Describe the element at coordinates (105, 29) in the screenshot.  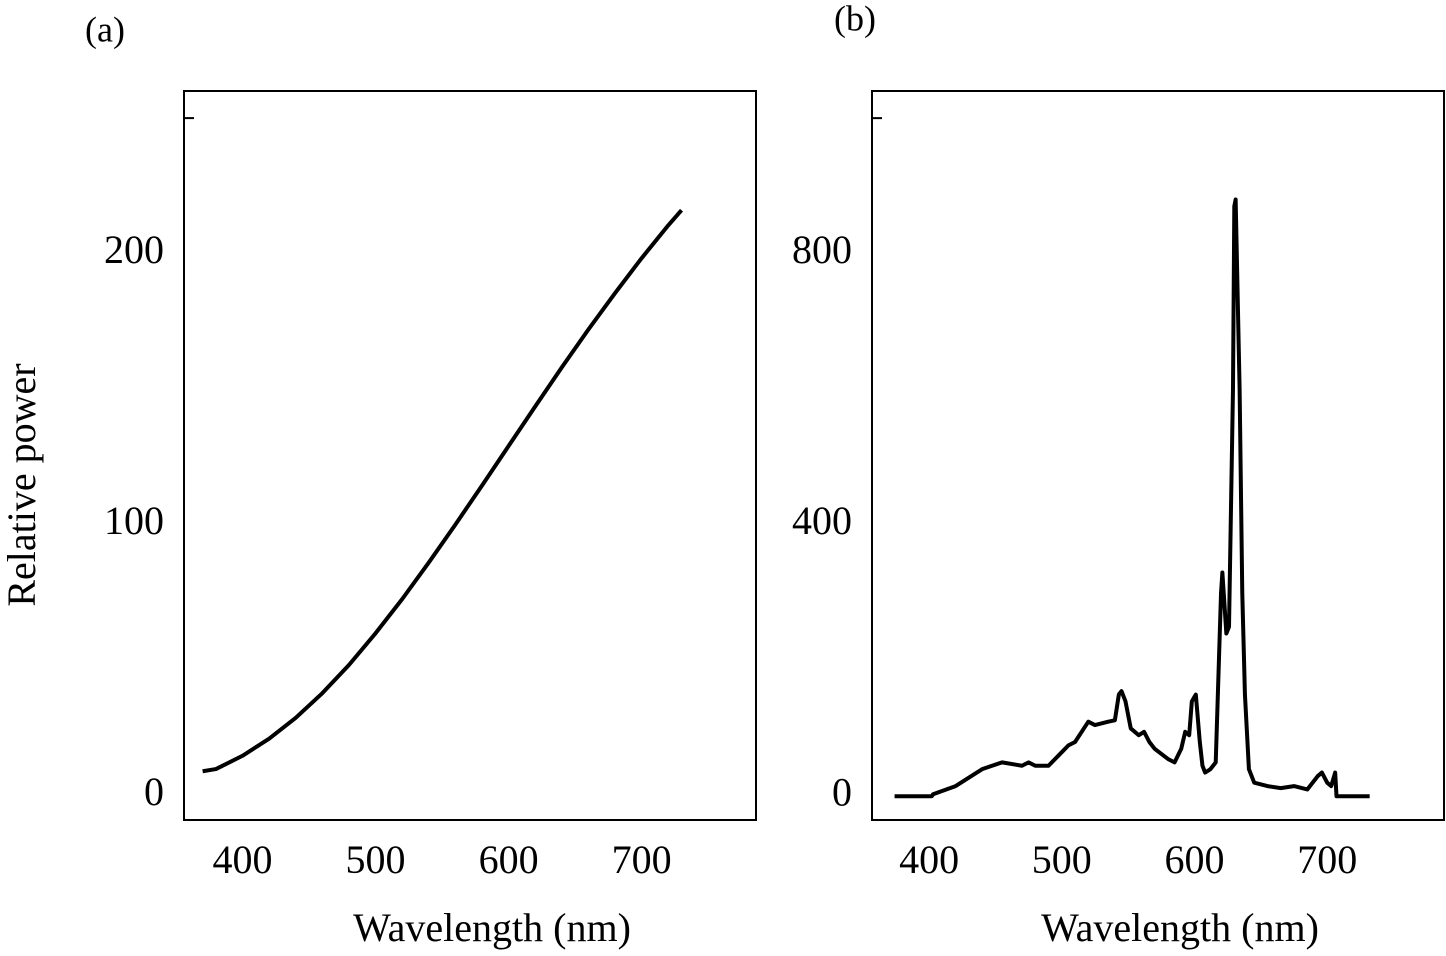
I see `panel-label: (a)` at that location.